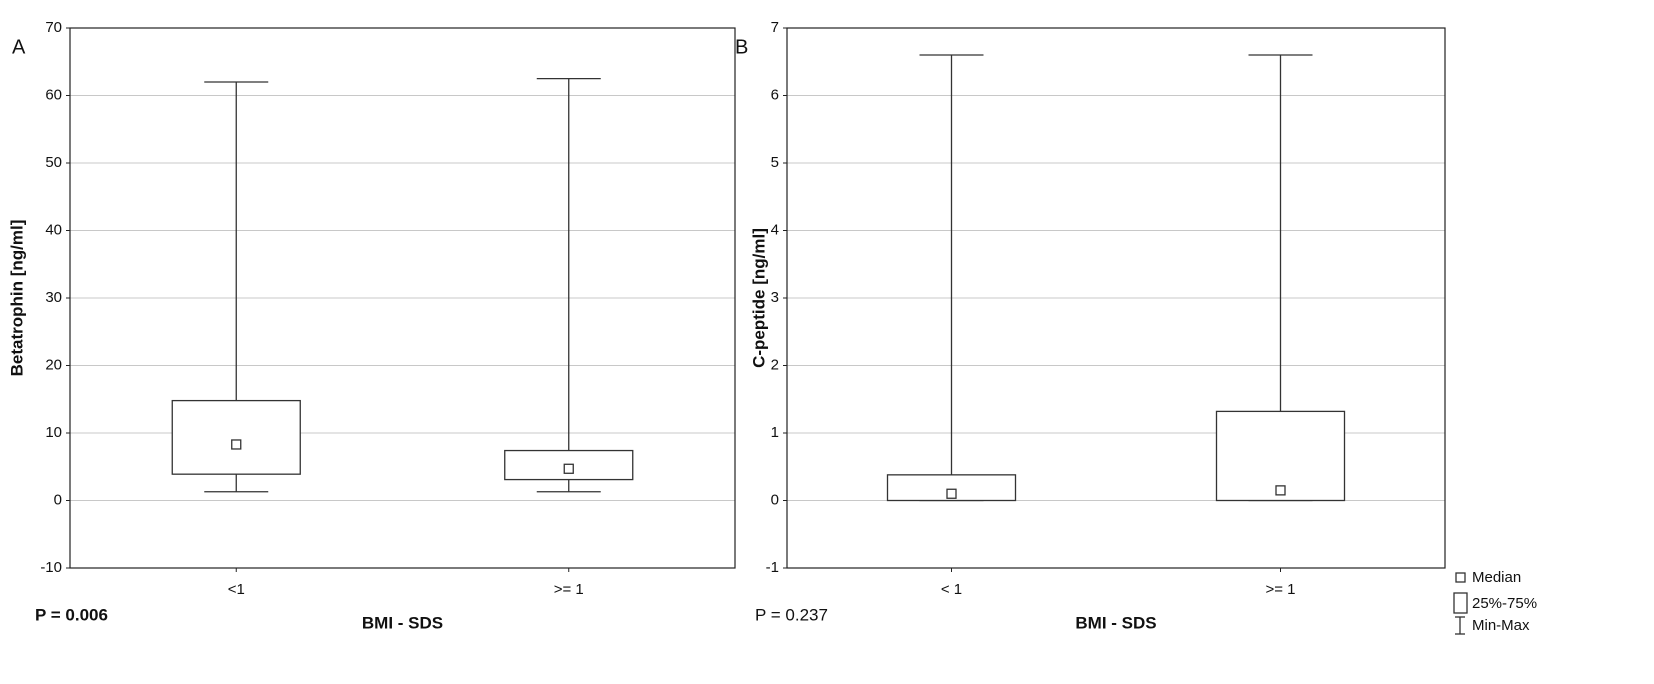 The image size is (1654, 684). What do you see at coordinates (1460, 577) in the screenshot?
I see `legend-median-icon` at bounding box center [1460, 577].